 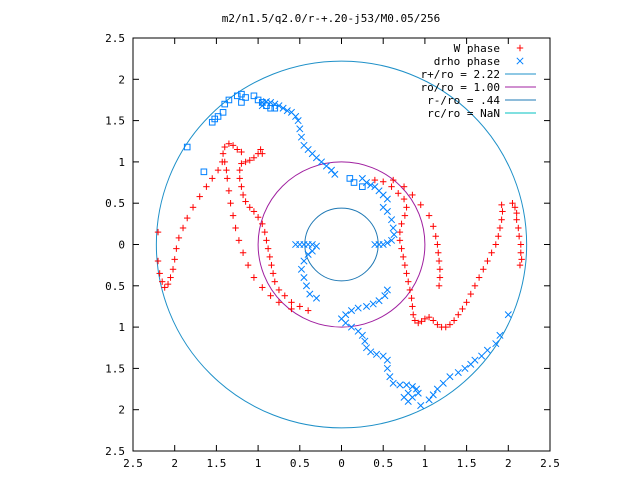 What do you see at coordinates (121, 410) in the screenshot?
I see `y-tick-label: 2` at bounding box center [121, 410].